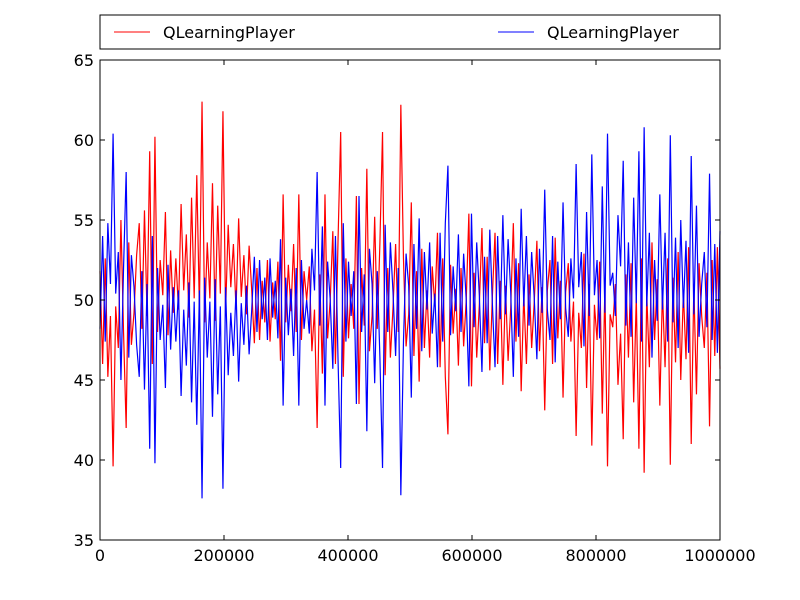 The image size is (800, 600). Describe the element at coordinates (84, 540) in the screenshot. I see `y-tick-label: 35` at that location.